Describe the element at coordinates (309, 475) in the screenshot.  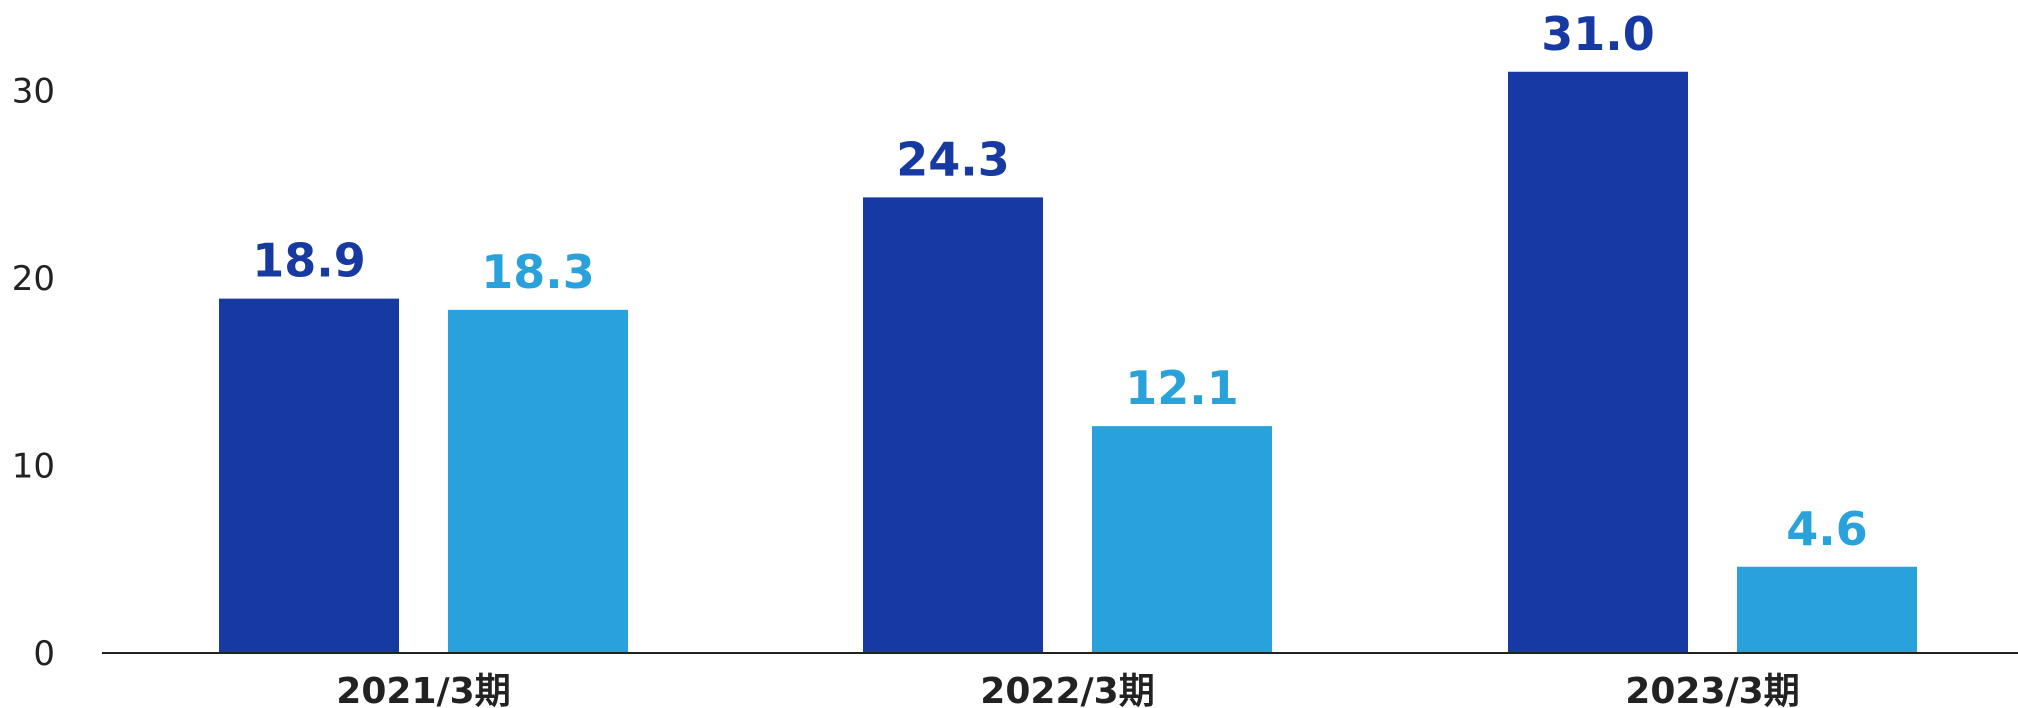
I see `bar-1-2021/3期` at that location.